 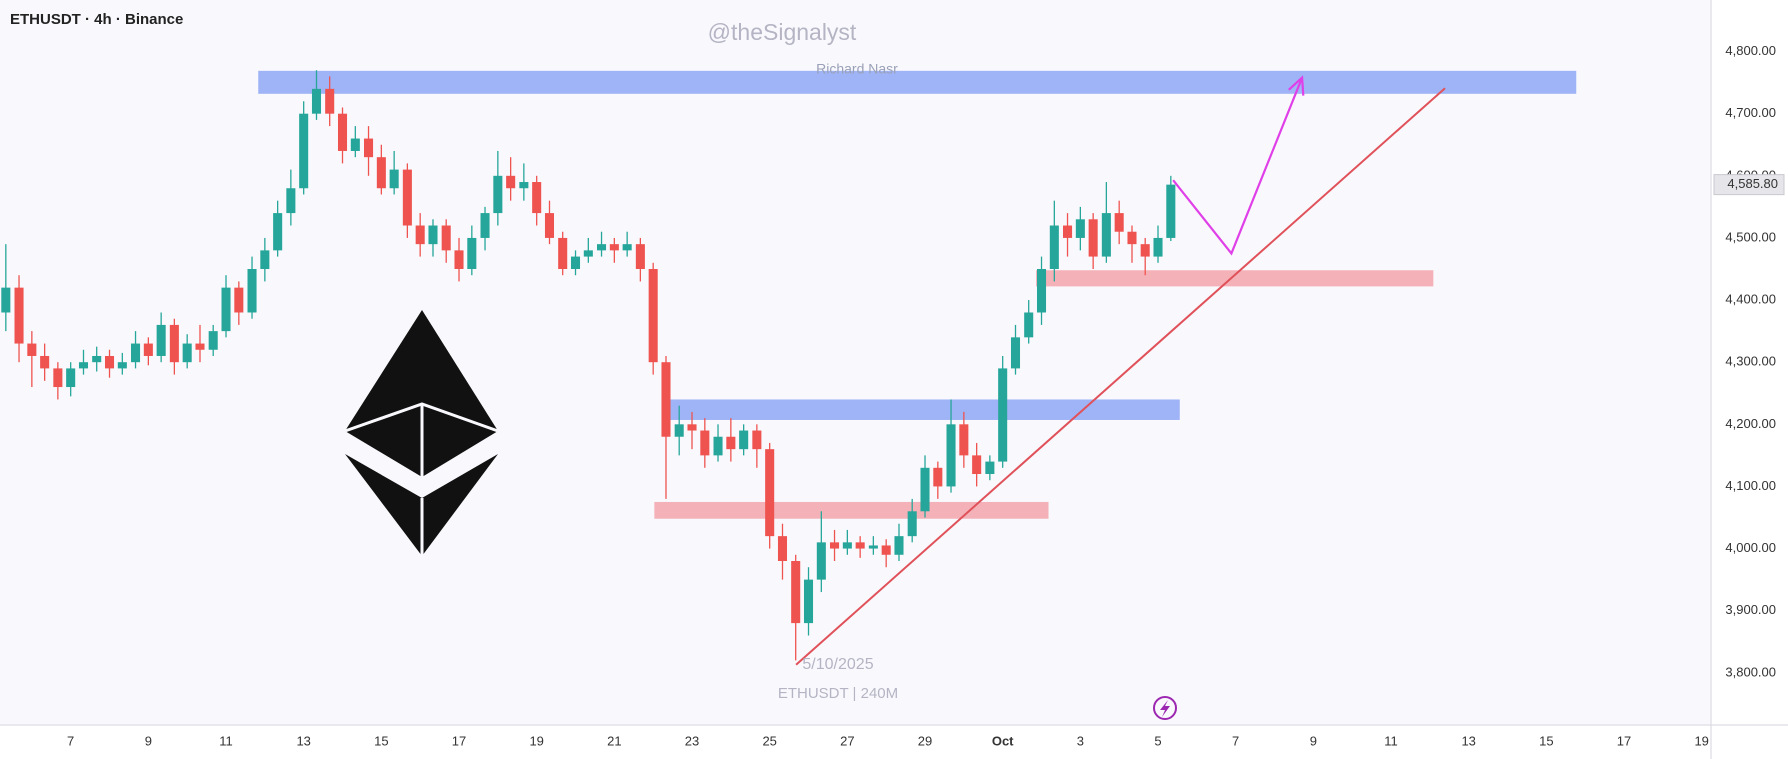 I want to click on y-tick-label: 4,200.00, so click(x=1750, y=423).